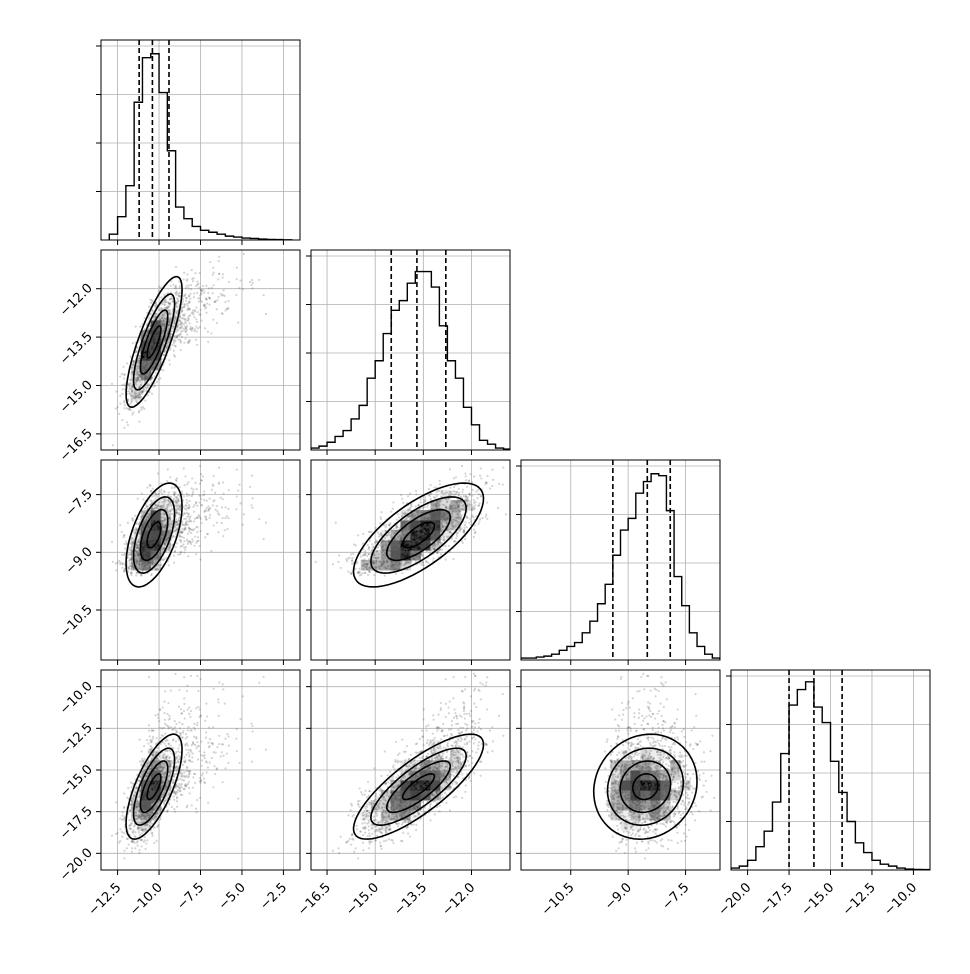  Describe the element at coordinates (410, 361) in the screenshot. I see `histogram-step` at that location.